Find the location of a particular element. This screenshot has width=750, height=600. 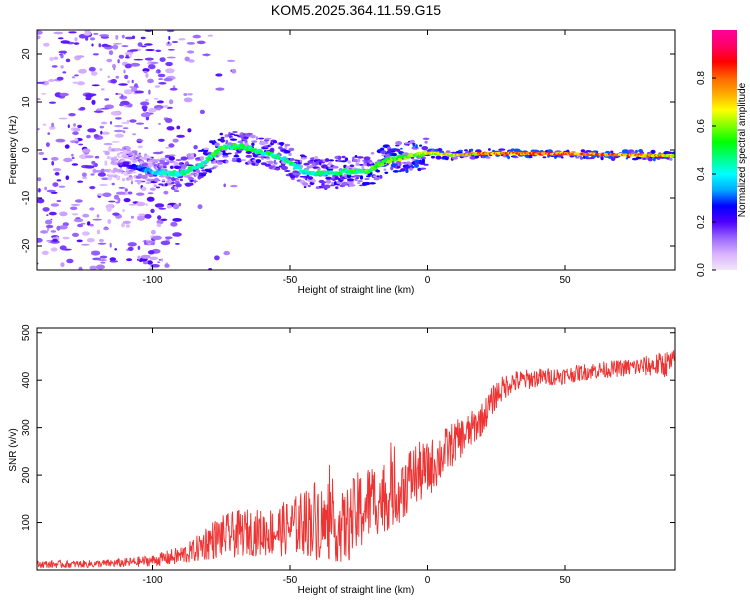

x-tick-label: 0 is located at coordinates (428, 280).